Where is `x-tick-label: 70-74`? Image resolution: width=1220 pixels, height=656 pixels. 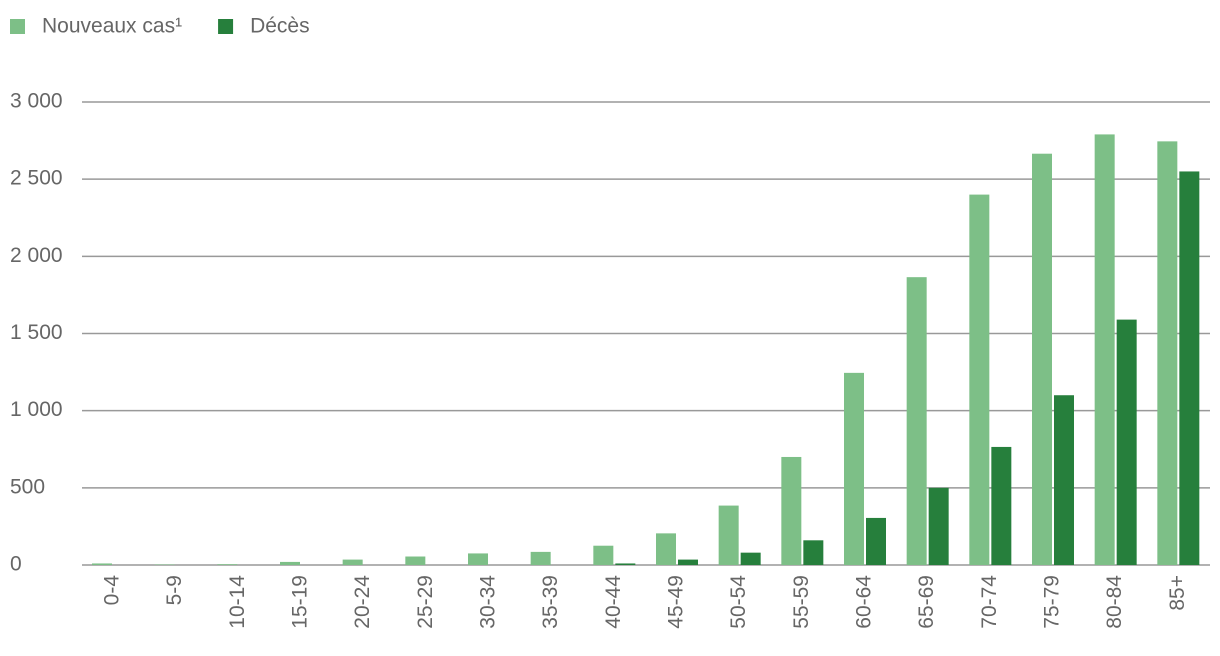
x-tick-label: 70-74 is located at coordinates (989, 602).